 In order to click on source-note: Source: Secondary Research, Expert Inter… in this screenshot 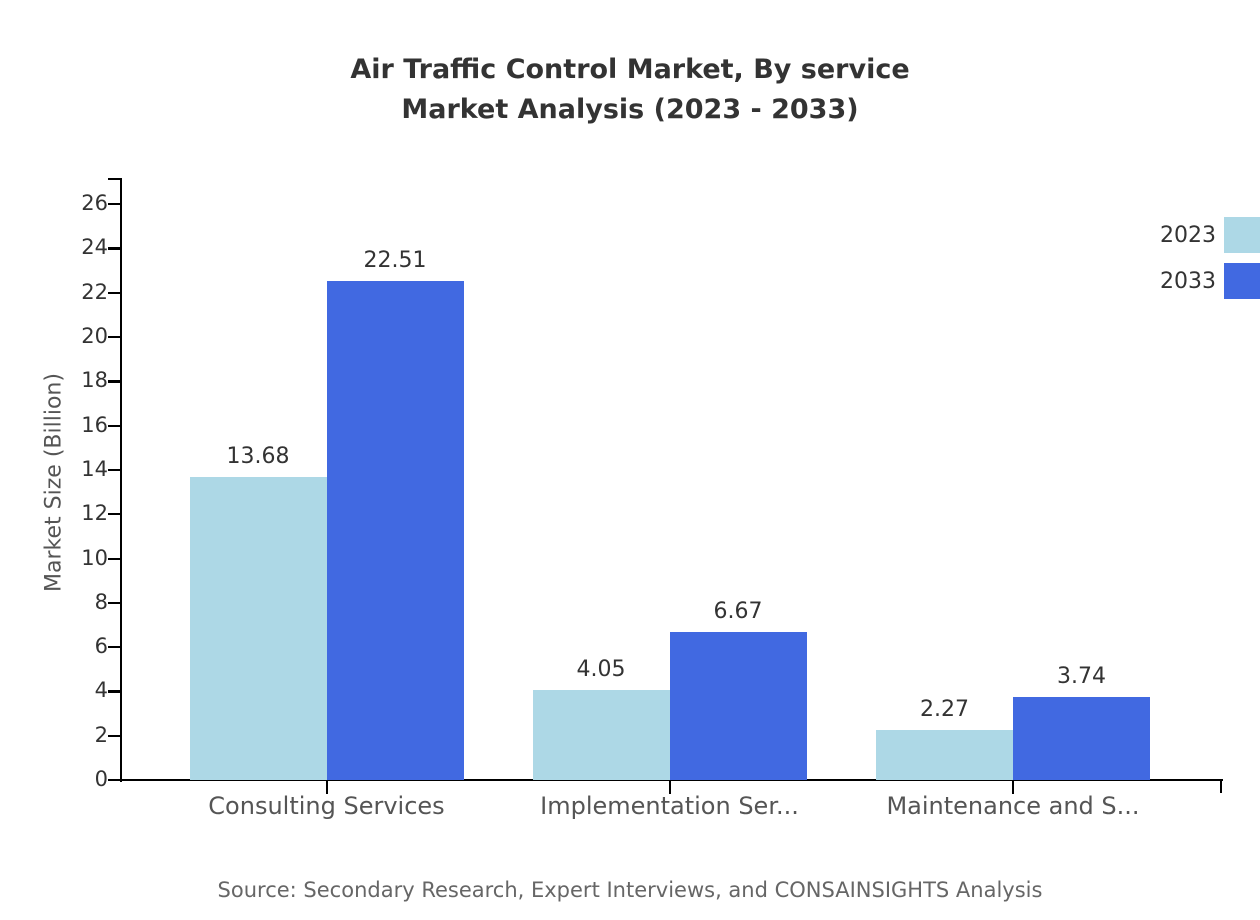, I will do `click(630, 890)`.